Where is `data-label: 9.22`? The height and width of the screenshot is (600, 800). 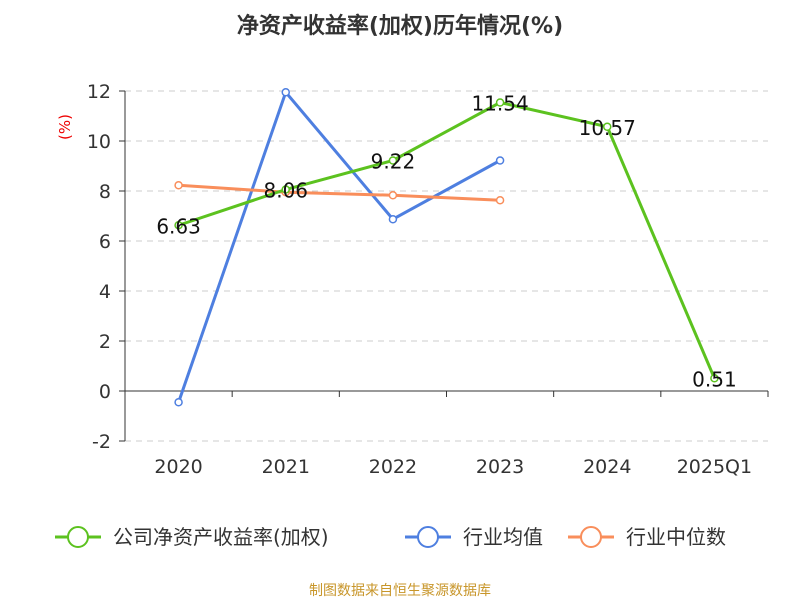
data-label: 9.22 is located at coordinates (393, 162).